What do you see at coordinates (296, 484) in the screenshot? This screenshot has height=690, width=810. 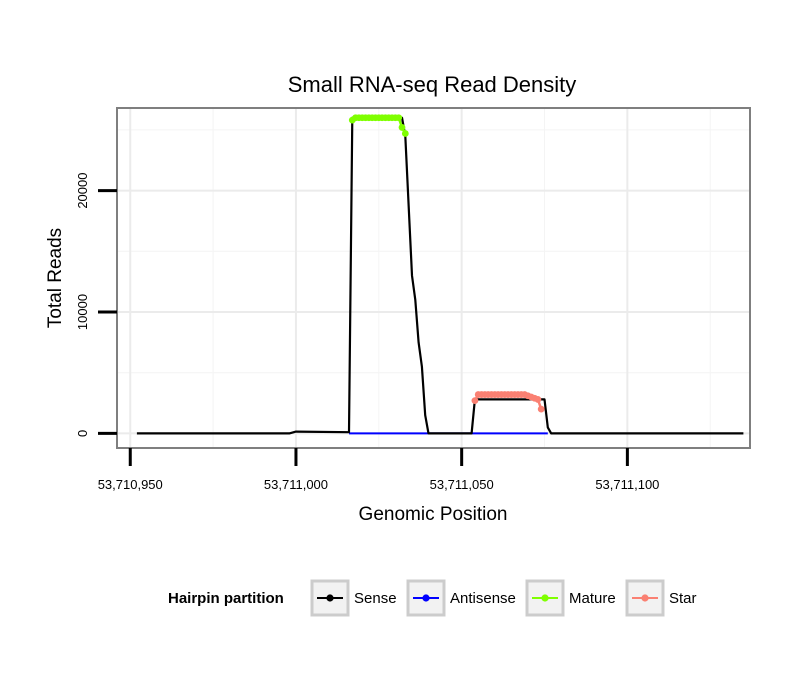 I see `x-tick-label: 53,711,000` at bounding box center [296, 484].